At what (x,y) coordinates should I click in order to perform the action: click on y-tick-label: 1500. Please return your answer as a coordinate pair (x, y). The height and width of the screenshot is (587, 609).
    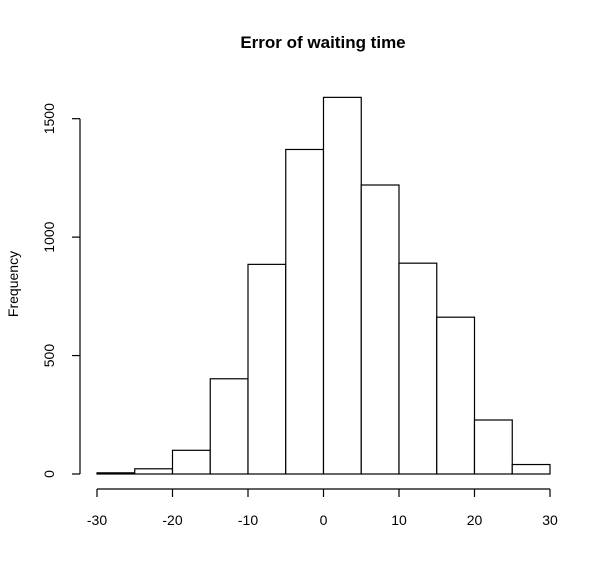
    Looking at the image, I should click on (49, 118).